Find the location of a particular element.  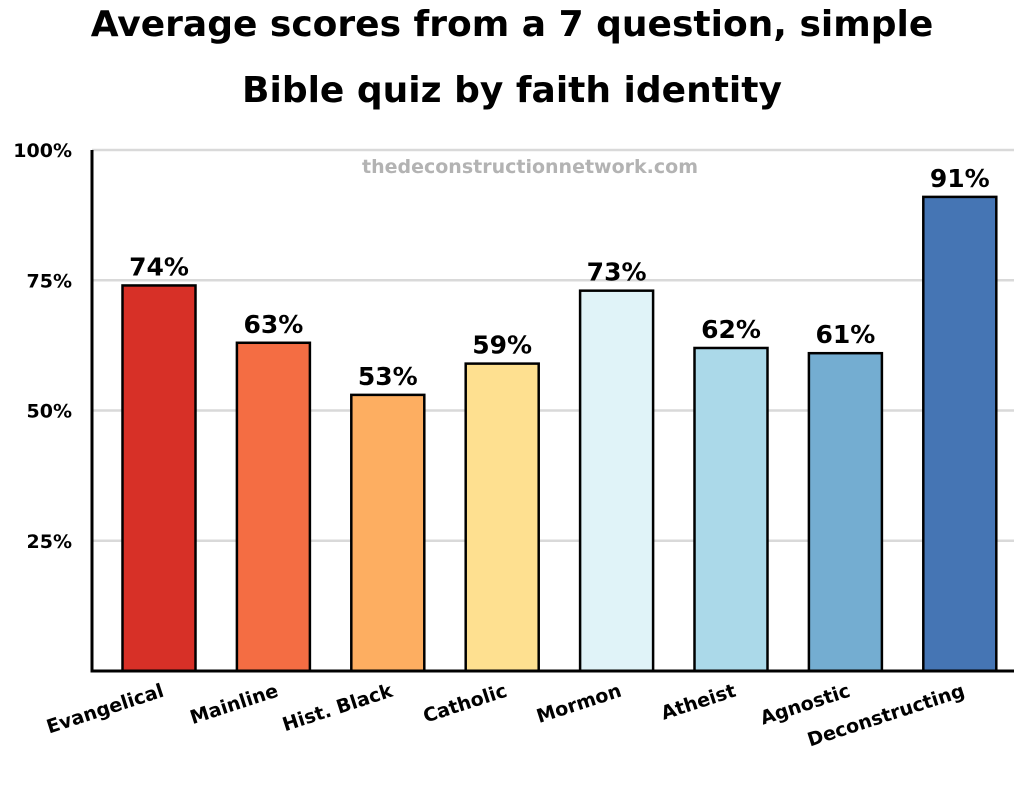

bar-mormon is located at coordinates (616, 481).